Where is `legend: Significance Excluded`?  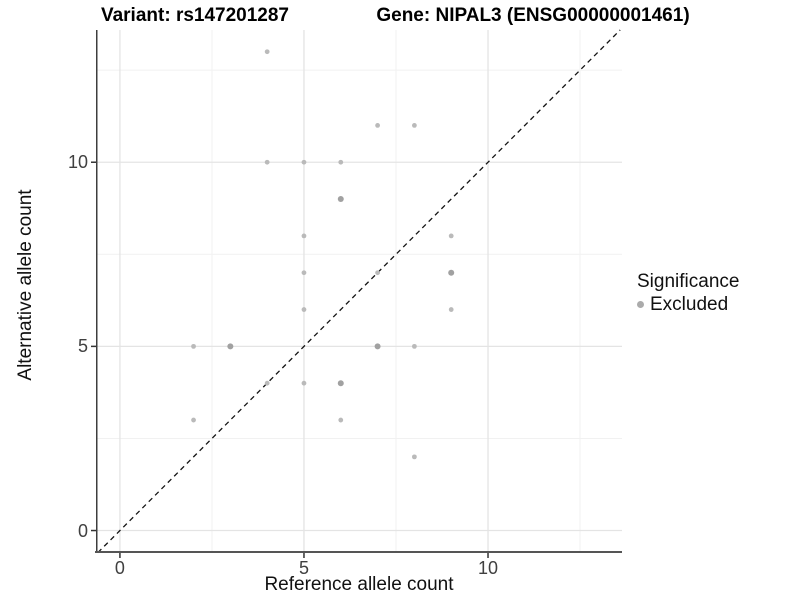
legend: Significance Excluded is located at coordinates (688, 293).